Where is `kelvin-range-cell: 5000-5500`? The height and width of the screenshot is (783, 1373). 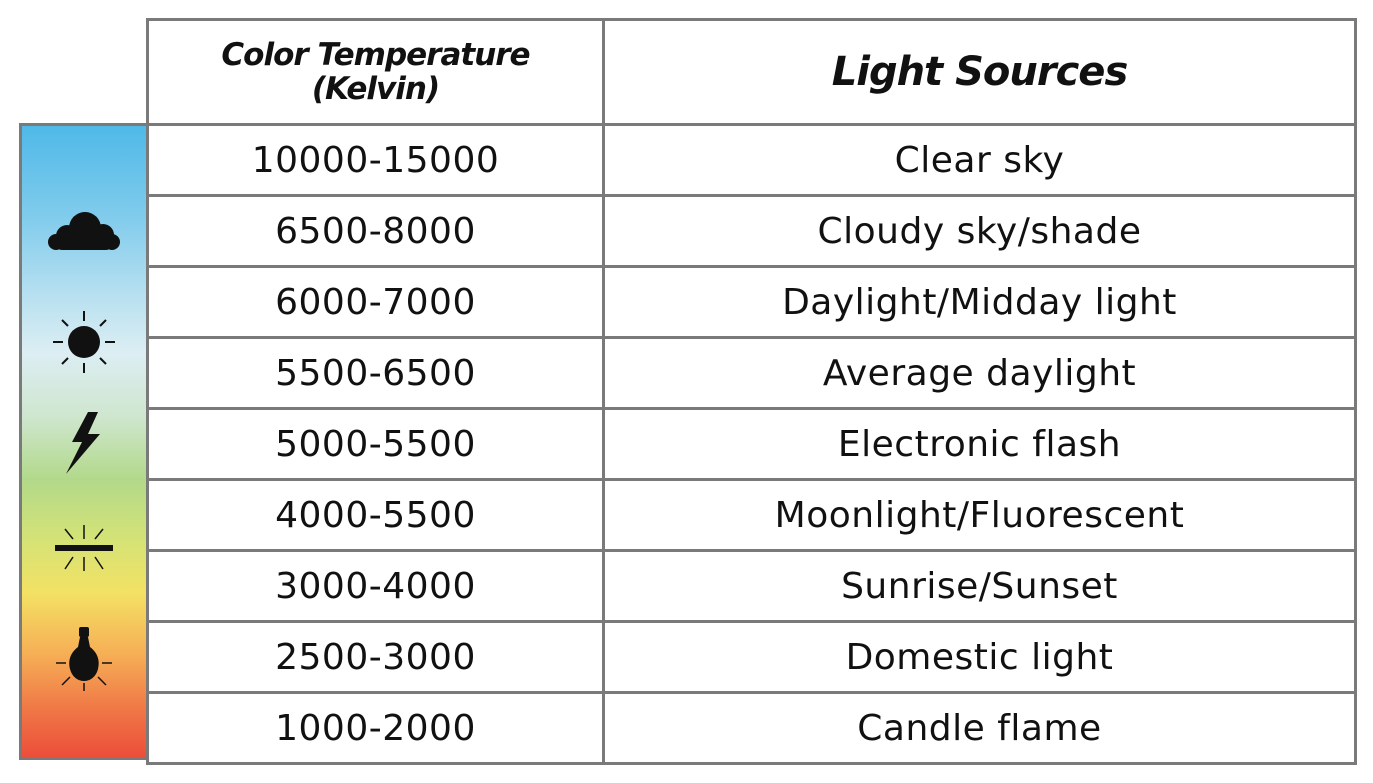
kelvin-range-cell: 5000-5500 is located at coordinates (375, 444).